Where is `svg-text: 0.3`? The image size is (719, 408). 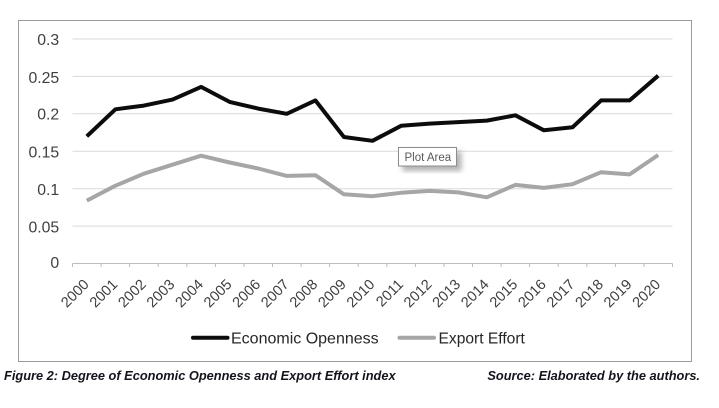
svg-text: 0.3 is located at coordinates (48, 40).